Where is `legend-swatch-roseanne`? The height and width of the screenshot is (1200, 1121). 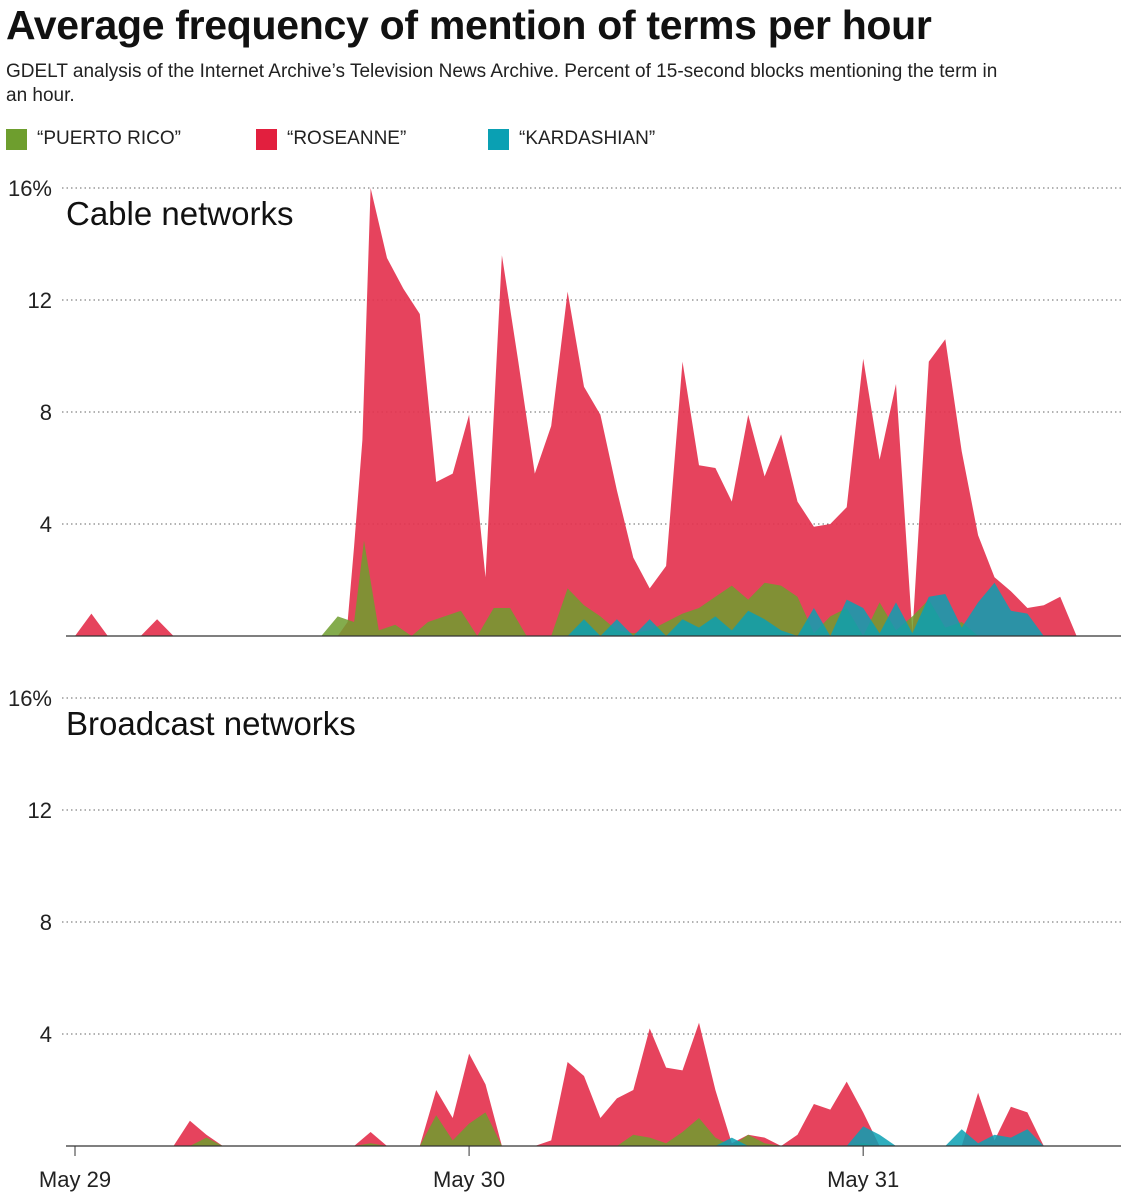 legend-swatch-roseanne is located at coordinates (266, 139).